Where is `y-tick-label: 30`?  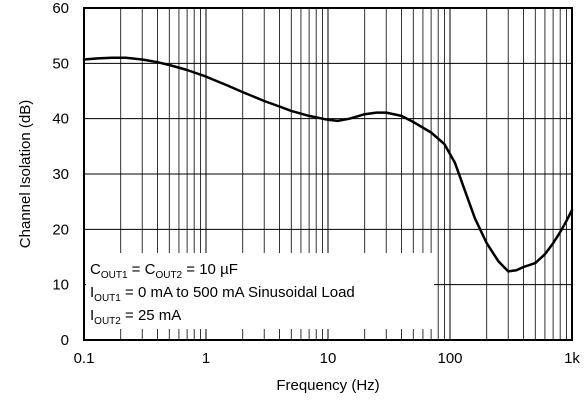 y-tick-label: 30 is located at coordinates (60, 174).